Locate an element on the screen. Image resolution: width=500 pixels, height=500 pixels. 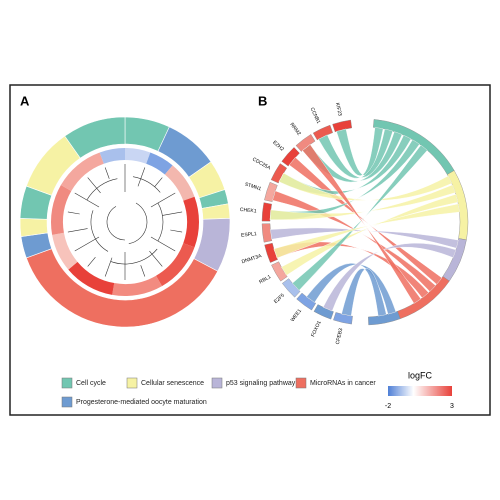
gene-label: CDC25A is located at coordinates (261, 163).